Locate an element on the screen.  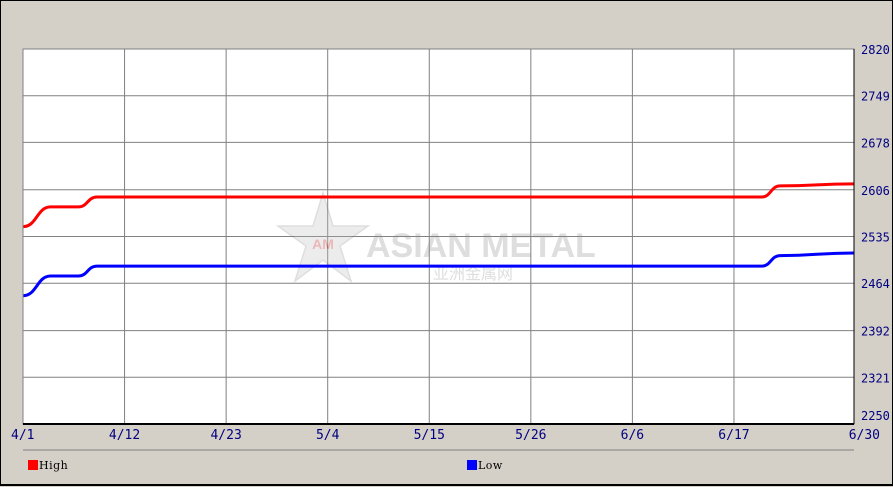
y-tick-label: 2749 is located at coordinates (875, 97).